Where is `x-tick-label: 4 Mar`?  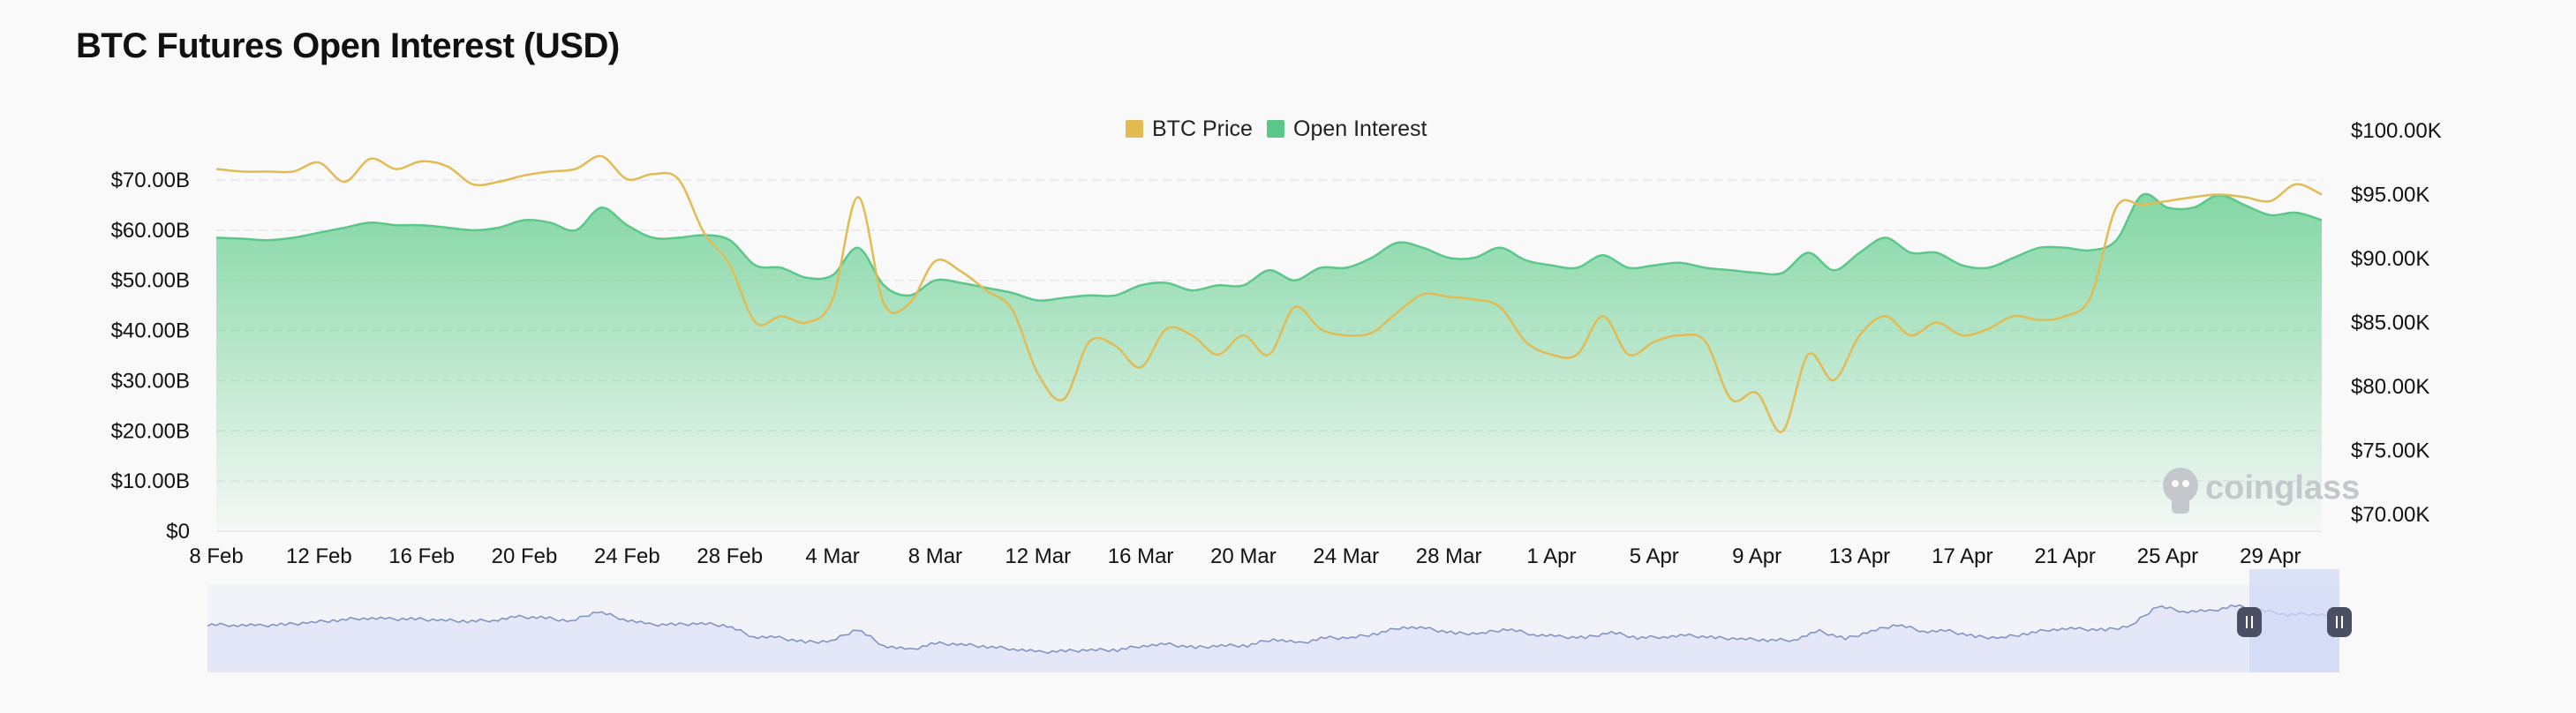 x-tick-label: 4 Mar is located at coordinates (832, 556).